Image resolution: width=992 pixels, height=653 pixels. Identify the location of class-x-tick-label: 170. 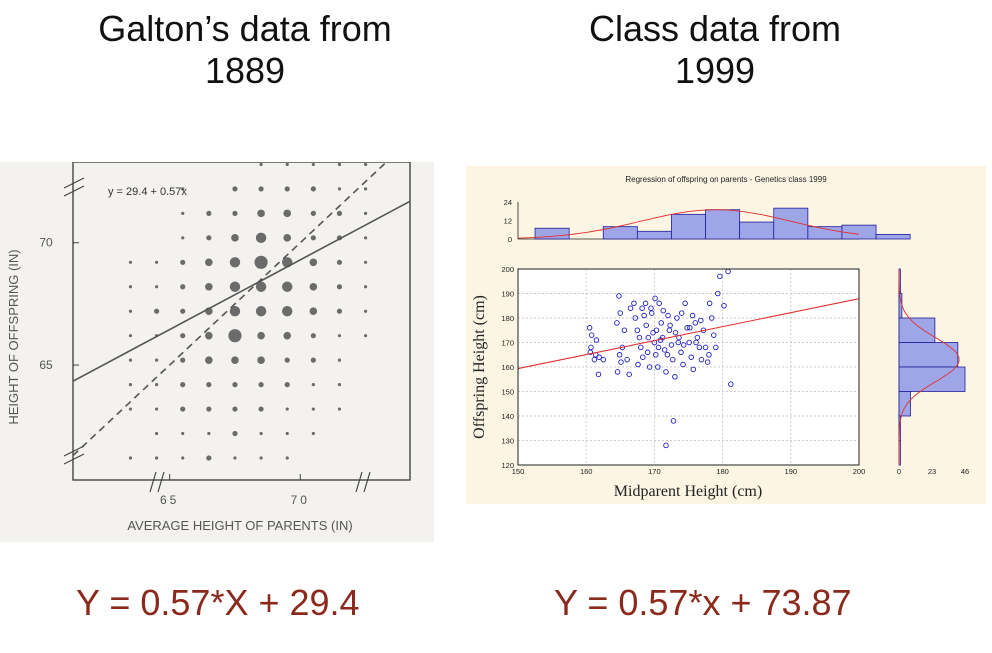
(654, 471).